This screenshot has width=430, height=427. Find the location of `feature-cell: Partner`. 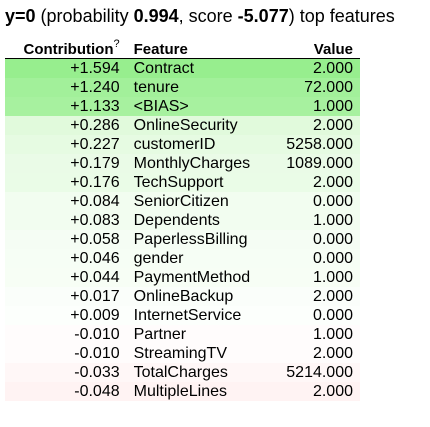

feature-cell: Partner is located at coordinates (160, 334).